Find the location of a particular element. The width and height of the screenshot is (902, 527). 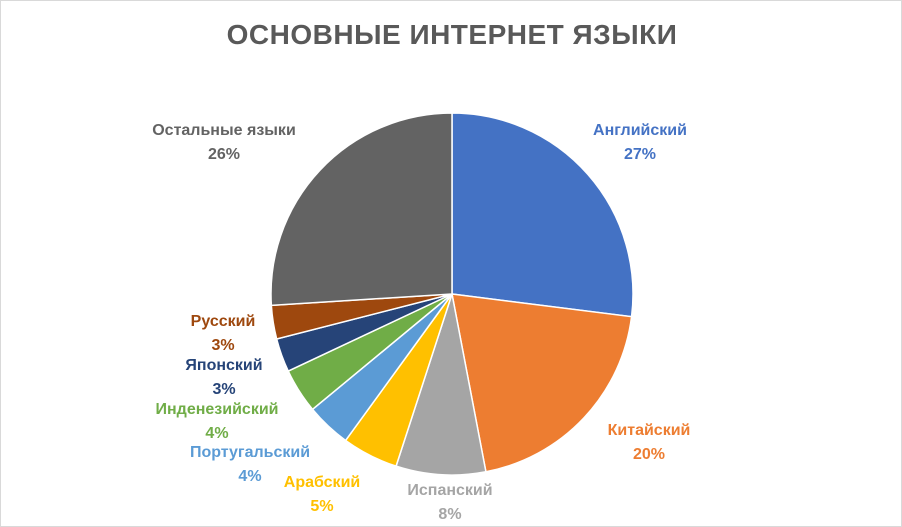

slice-category-label: Английский is located at coordinates (640, 130).